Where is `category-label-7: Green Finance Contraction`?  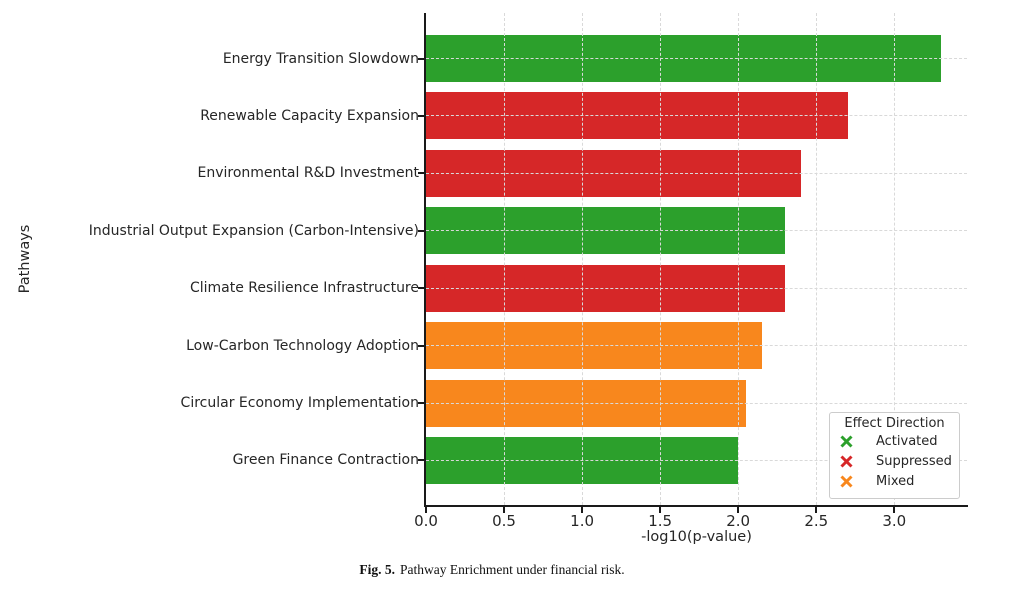
category-label-7: Green Finance Contraction is located at coordinates (325, 460).